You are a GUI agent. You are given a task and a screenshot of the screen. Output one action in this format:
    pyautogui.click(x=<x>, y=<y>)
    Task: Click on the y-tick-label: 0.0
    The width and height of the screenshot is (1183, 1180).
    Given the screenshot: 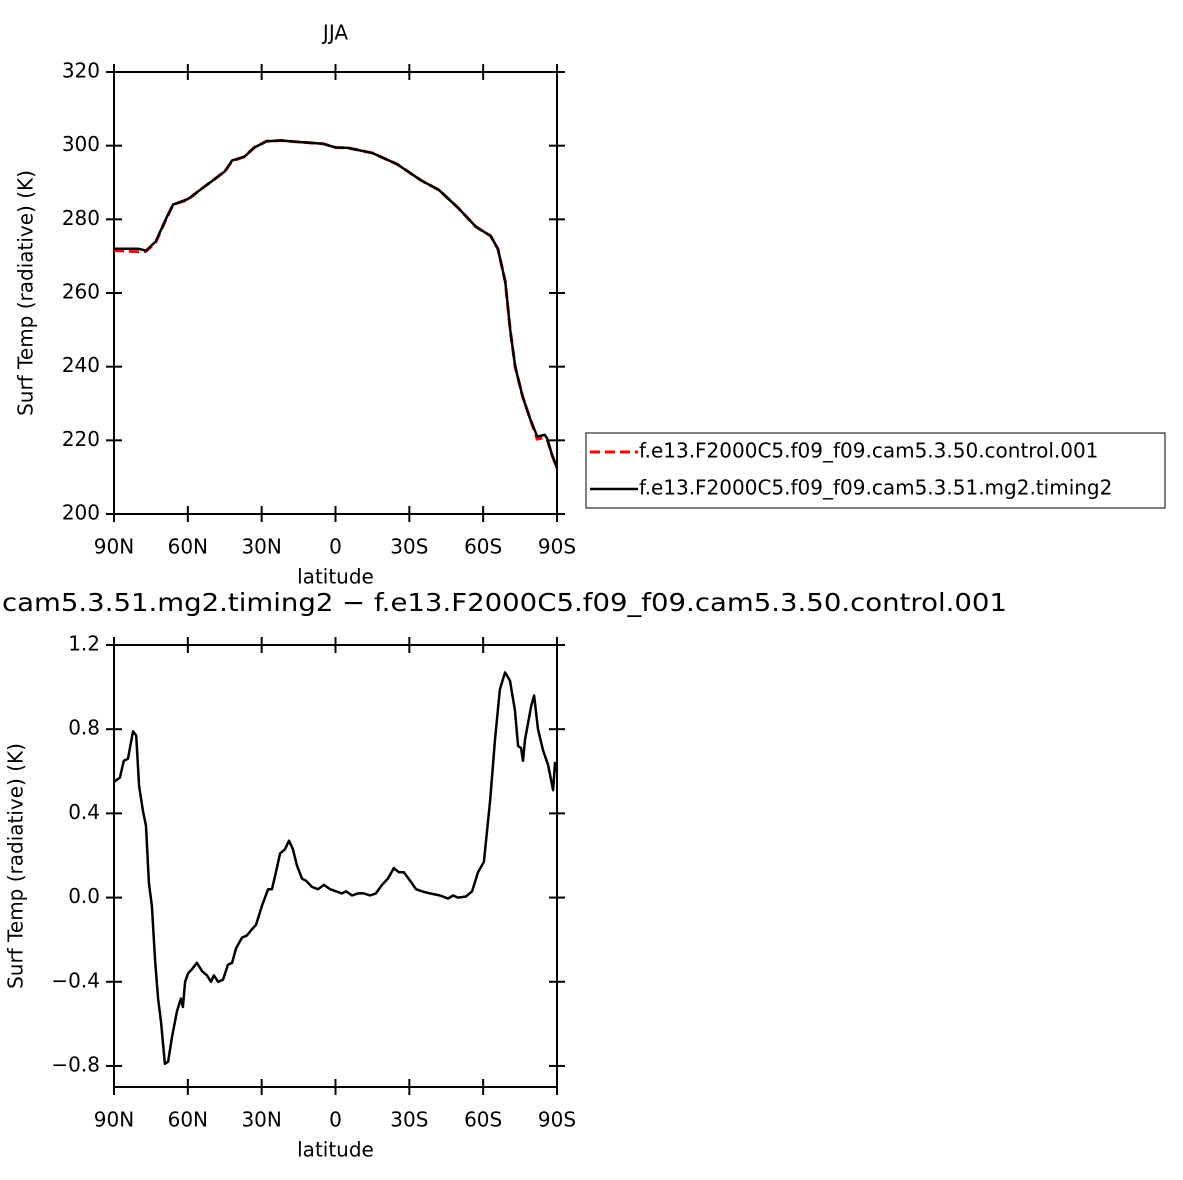 What is the action you would take?
    pyautogui.click(x=84, y=896)
    